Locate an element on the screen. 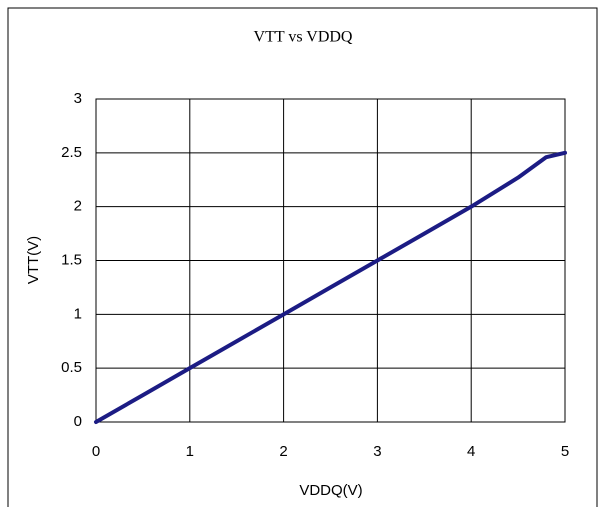 The height and width of the screenshot is (507, 606). x-tick-label: 3 is located at coordinates (377, 451).